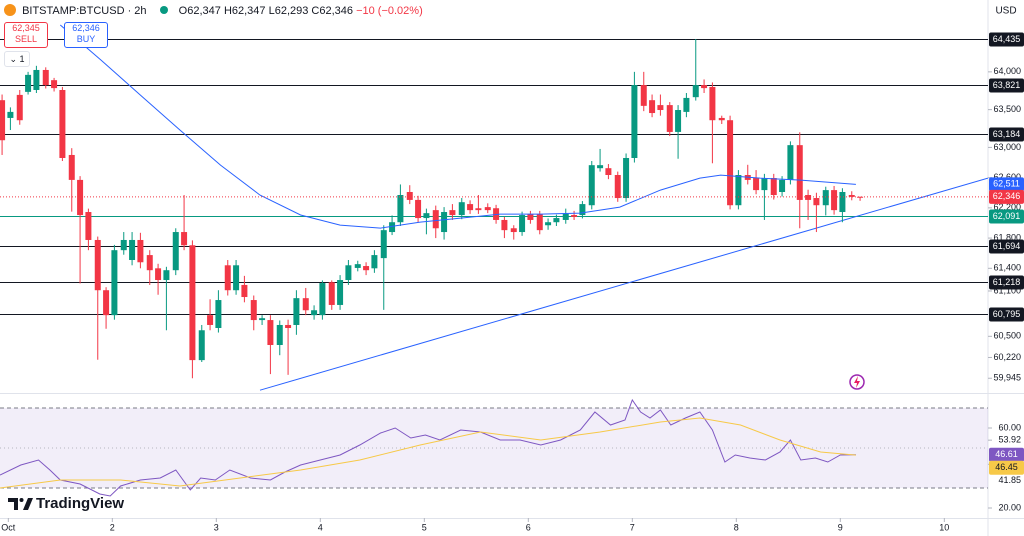 Image resolution: width=1024 pixels, height=536 pixels. I want to click on rsi-badge-label: 46.45, so click(1006, 467).